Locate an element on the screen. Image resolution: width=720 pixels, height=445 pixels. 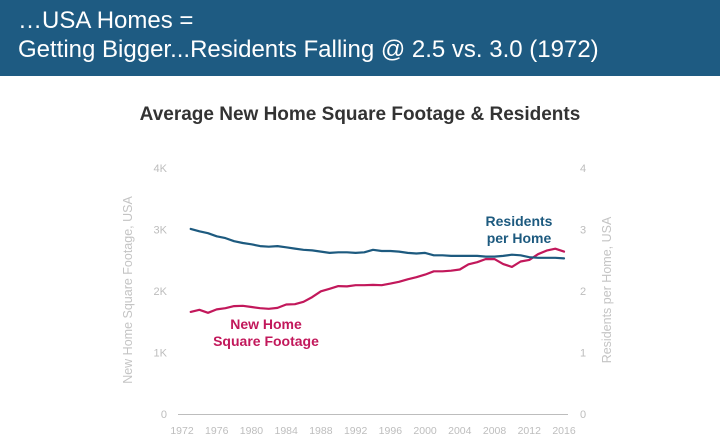
y-axis-title-left: New Home Square Footage, USA is located at coordinates (128, 290).